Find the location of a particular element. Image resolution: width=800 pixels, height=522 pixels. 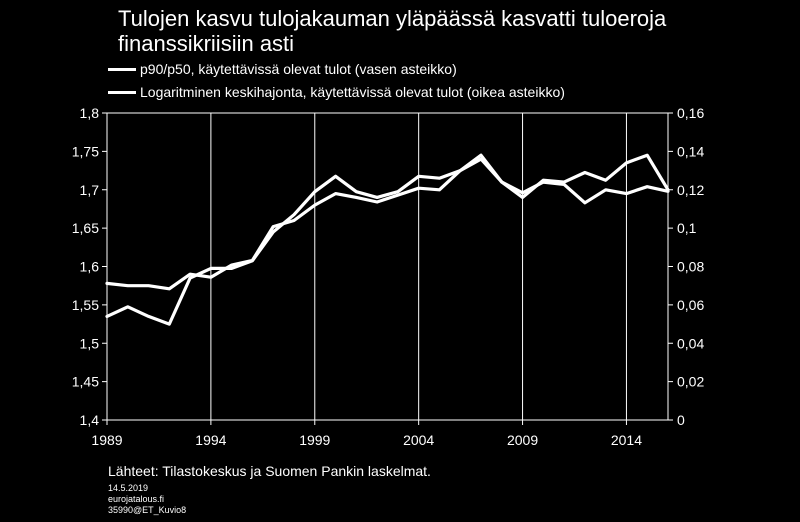

x-tick-label: 2004 is located at coordinates (418, 440).